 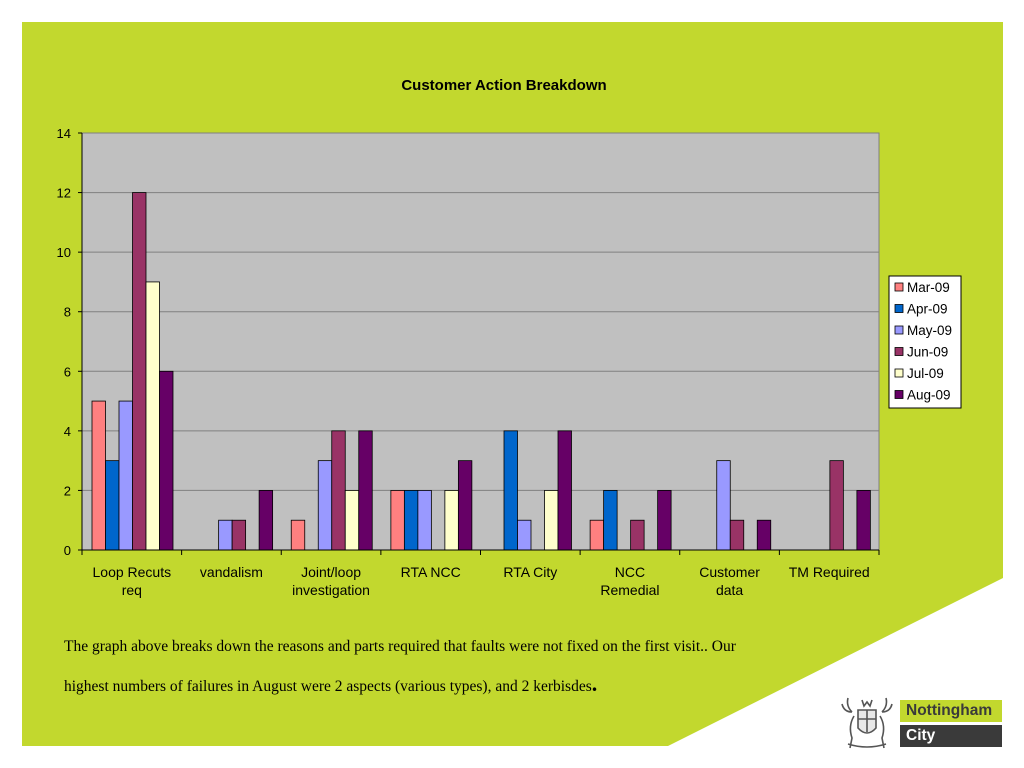 I want to click on x-category-label: RTA City, so click(x=530, y=572).